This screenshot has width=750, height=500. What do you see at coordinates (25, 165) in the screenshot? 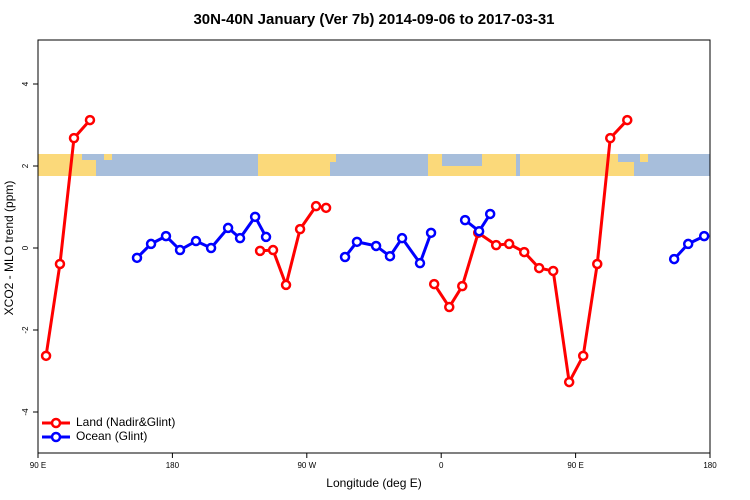
I see `y-tick-label: 2` at bounding box center [25, 165].